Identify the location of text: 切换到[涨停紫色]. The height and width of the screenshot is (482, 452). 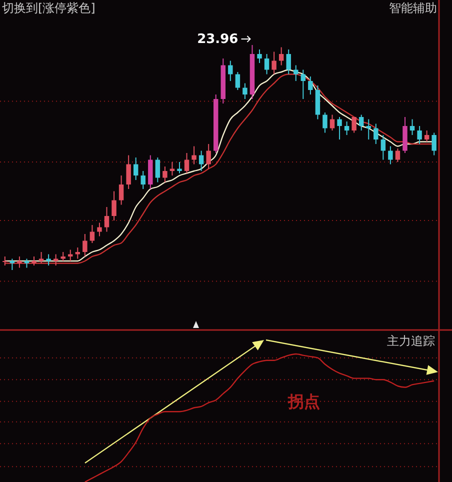
(49, 8).